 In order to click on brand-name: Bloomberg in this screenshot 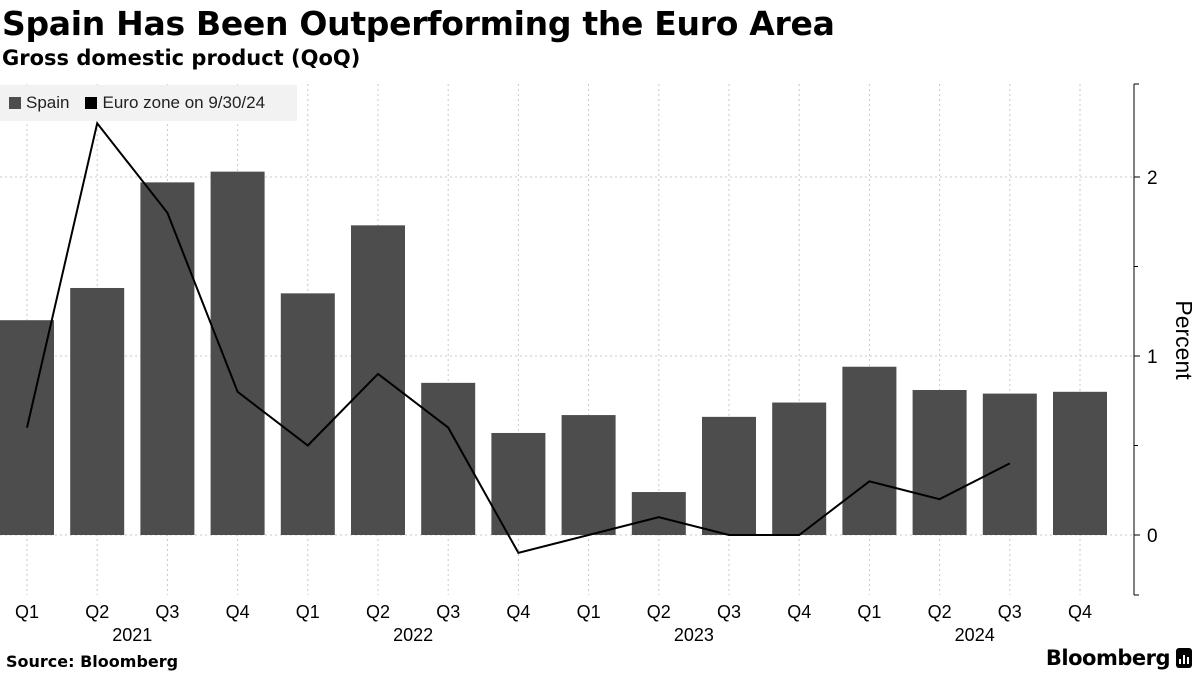, I will do `click(1108, 658)`.